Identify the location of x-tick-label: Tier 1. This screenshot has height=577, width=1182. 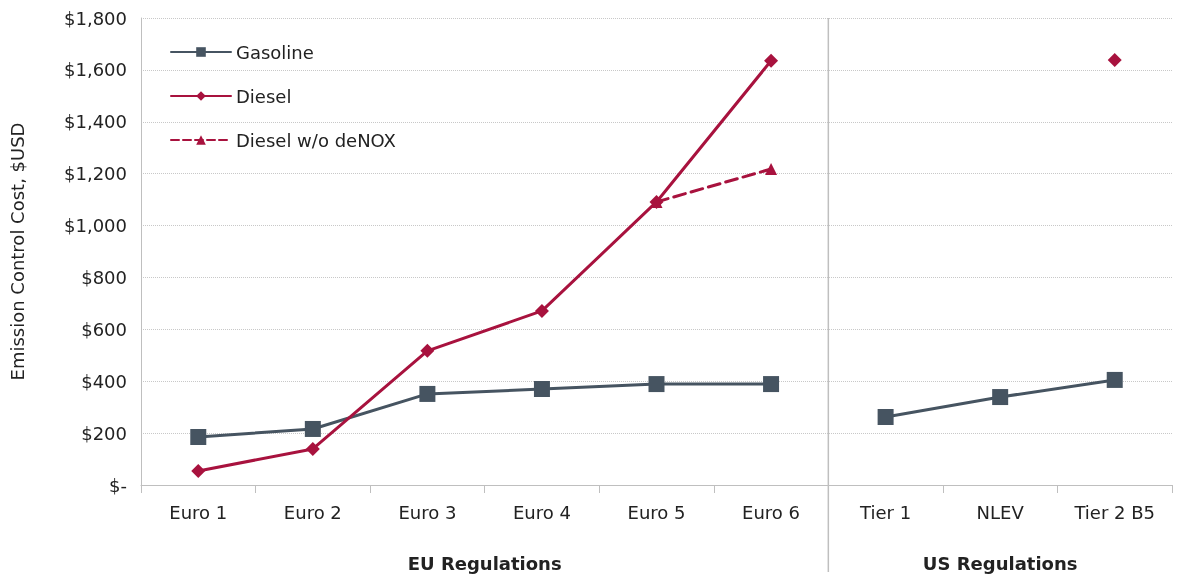
(885, 512).